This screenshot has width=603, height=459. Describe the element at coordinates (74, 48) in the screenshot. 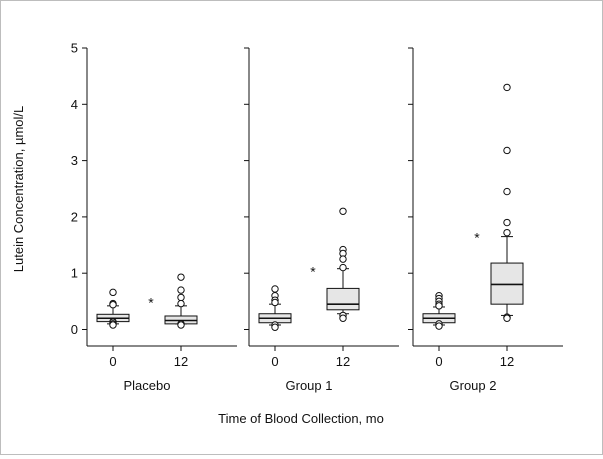

I see `y-tick-label: 5` at that location.